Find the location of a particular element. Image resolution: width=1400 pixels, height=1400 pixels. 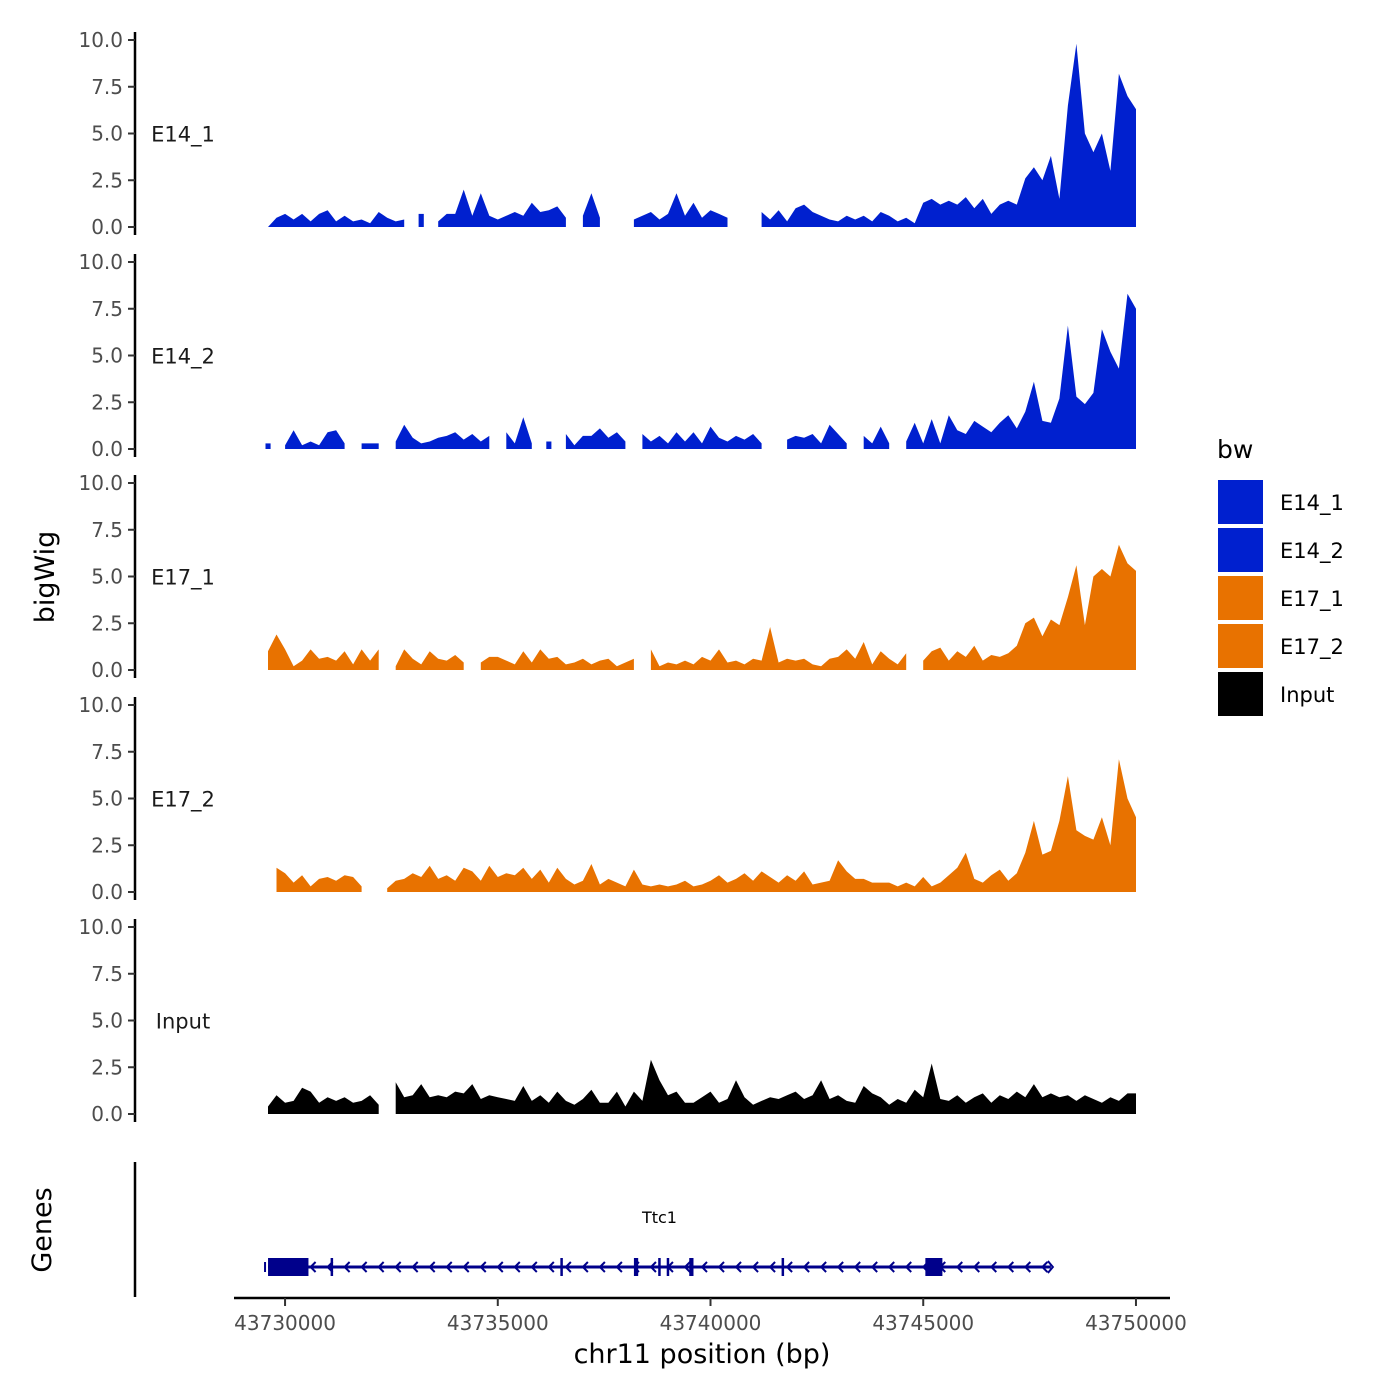

legend-item-e17-2: E17_2 is located at coordinates (1281, 646).